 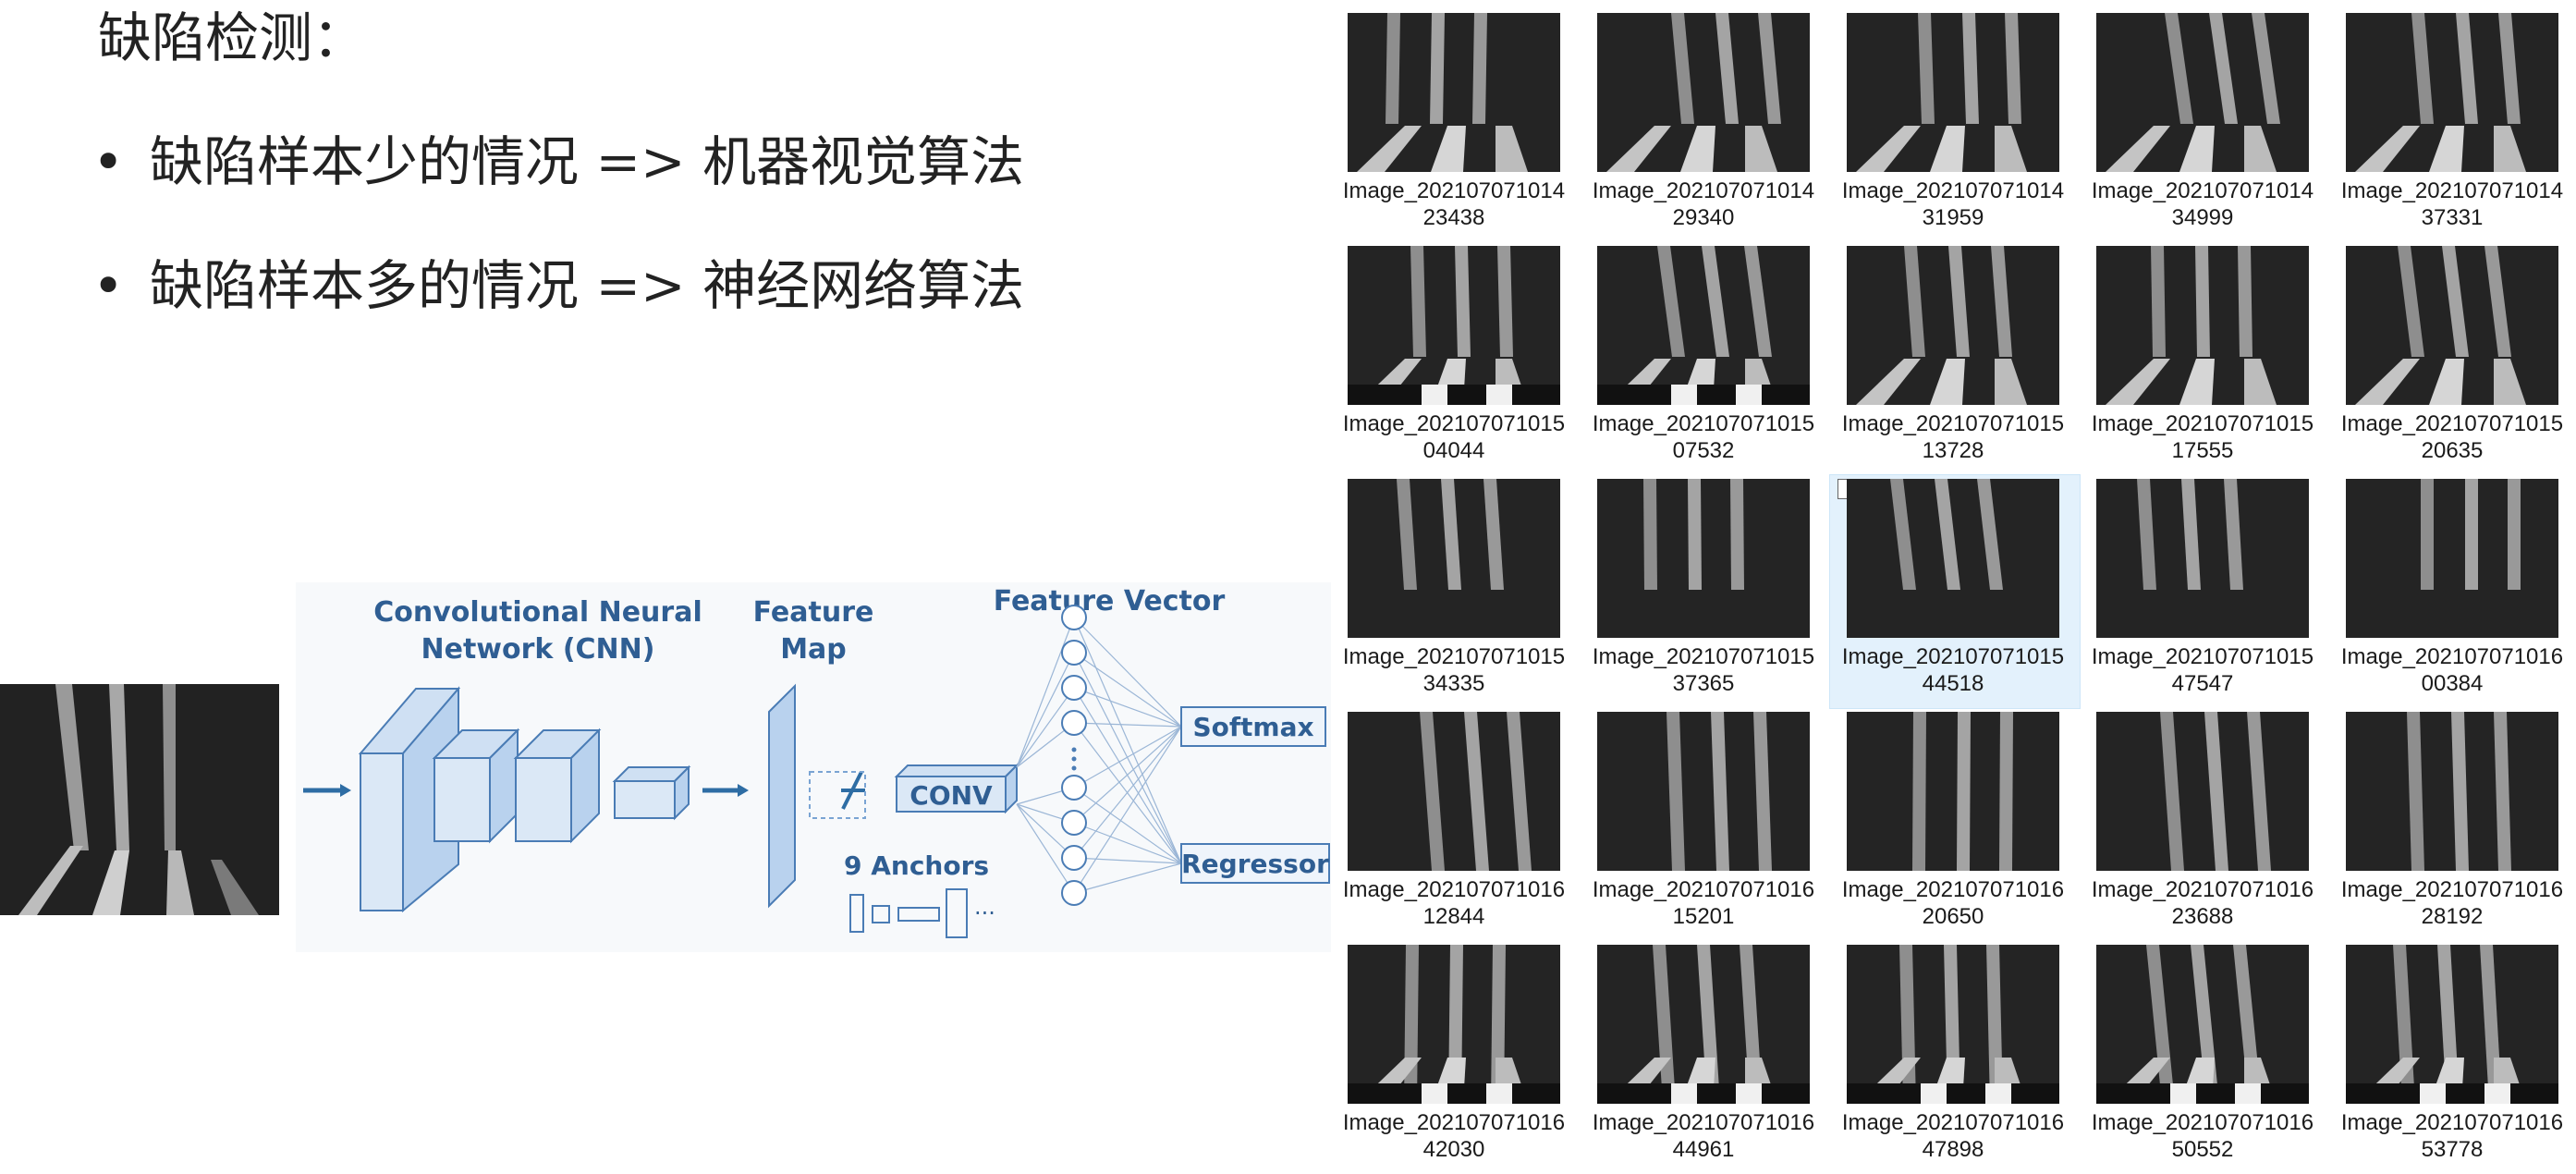 What do you see at coordinates (1955, 592) in the screenshot?
I see `image-thumbnail: Image_202107071015 44518` at bounding box center [1955, 592].